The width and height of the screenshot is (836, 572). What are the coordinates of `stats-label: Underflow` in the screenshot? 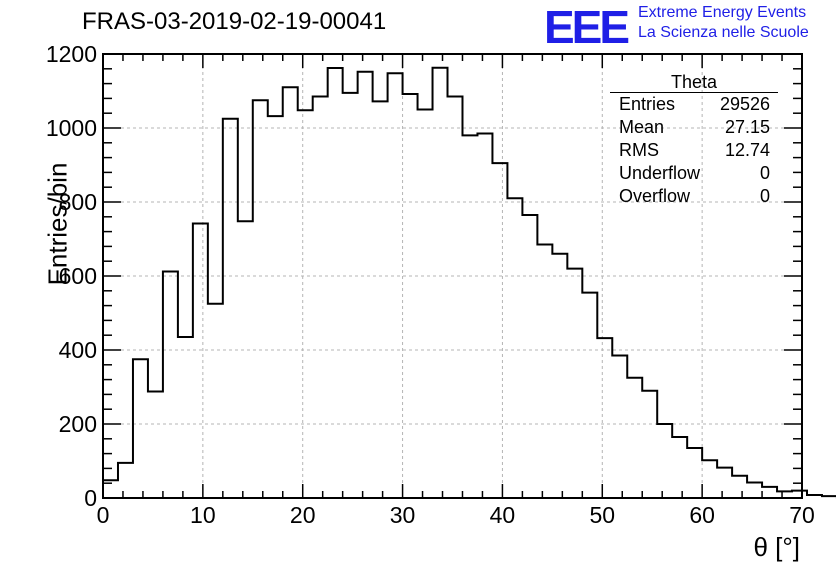 It's located at (660, 173).